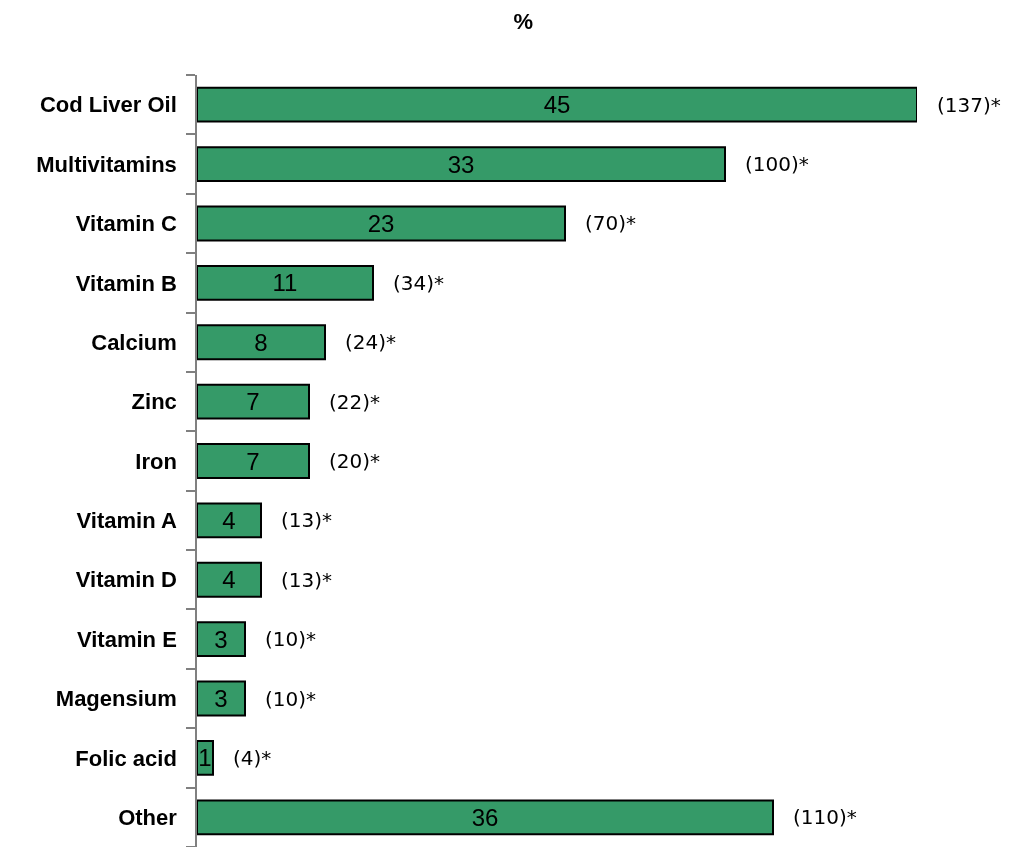 The height and width of the screenshot is (847, 1016). I want to click on data-label: 33, so click(461, 164).